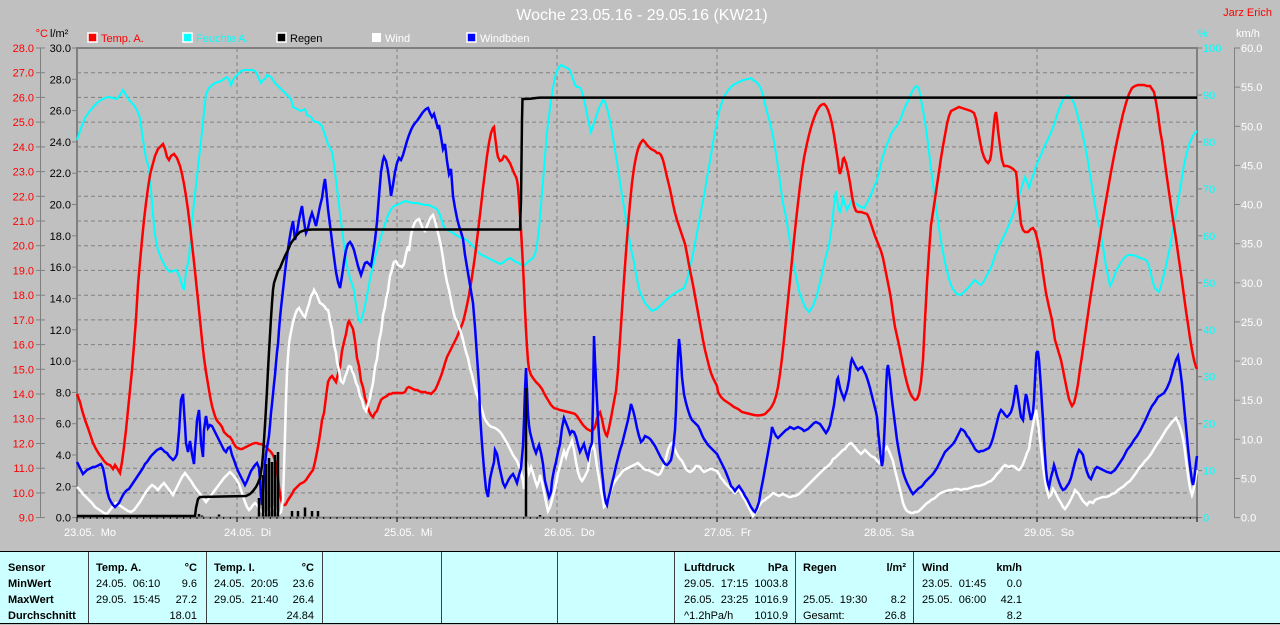 Image resolution: width=1280 pixels, height=625 pixels. Describe the element at coordinates (898, 600) in the screenshot. I see `svg-text: 8.2` at that location.